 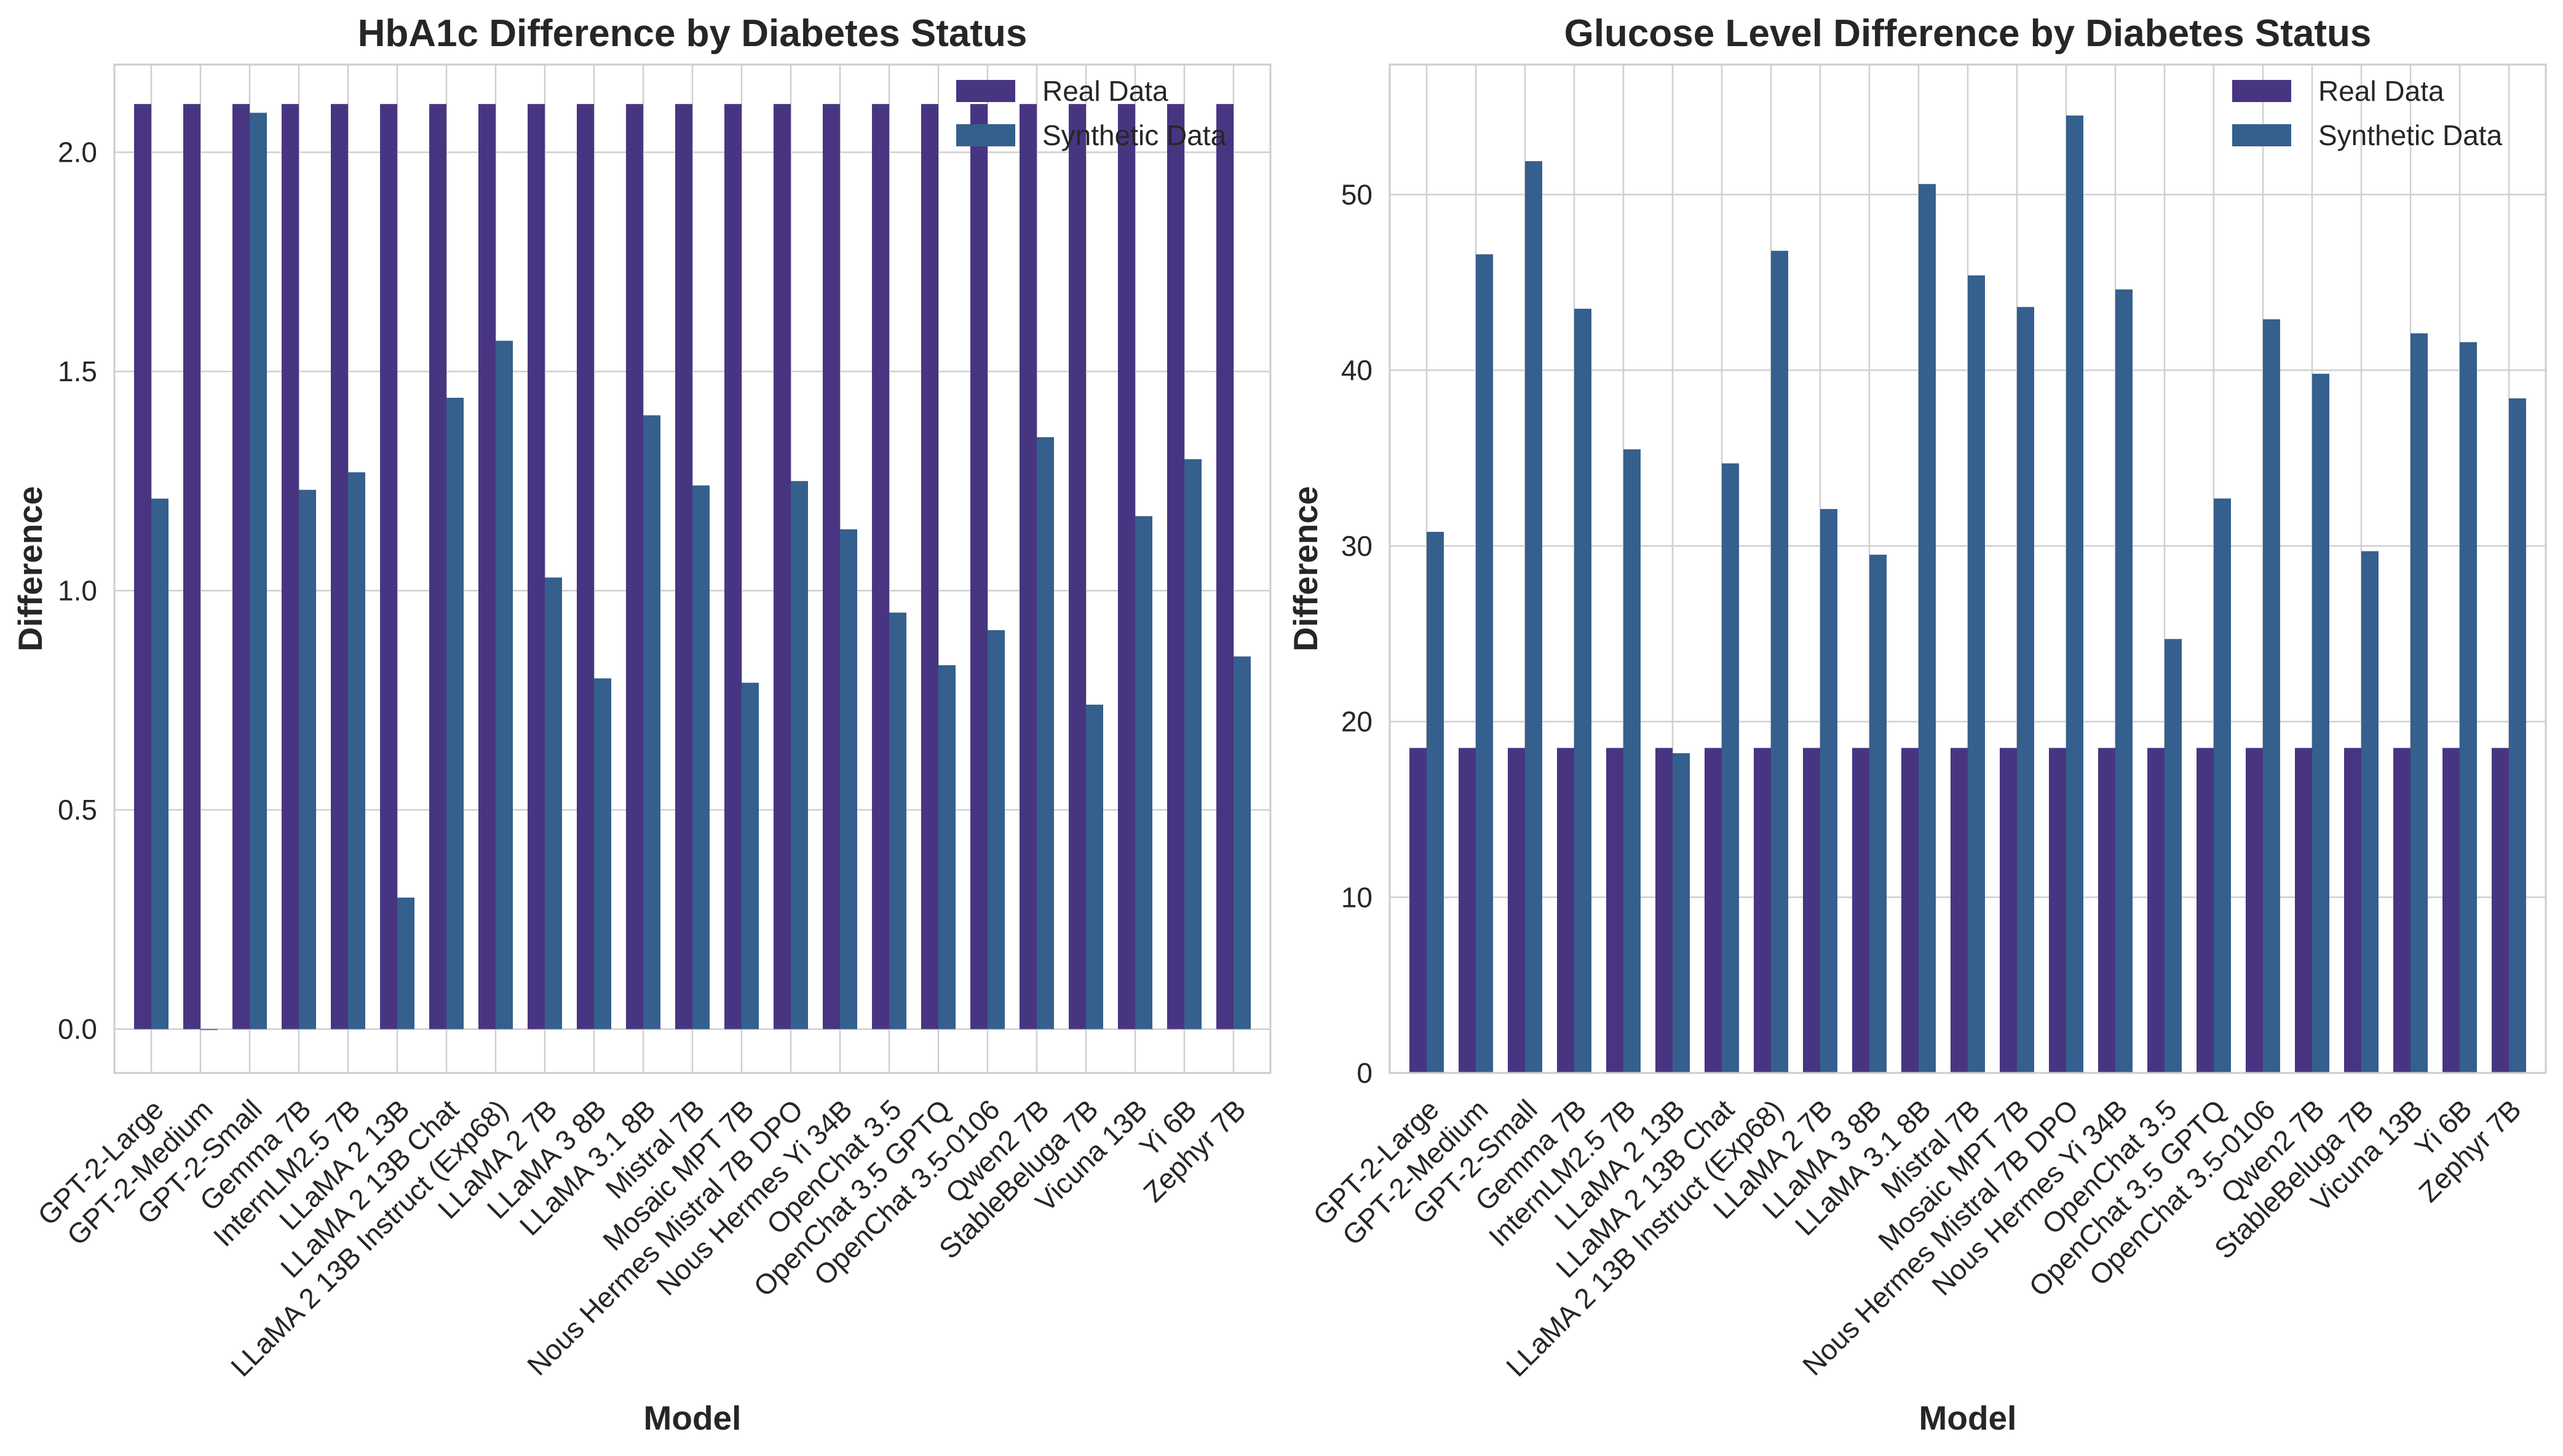 I want to click on y-tick-label: 10, so click(x=1357, y=897).